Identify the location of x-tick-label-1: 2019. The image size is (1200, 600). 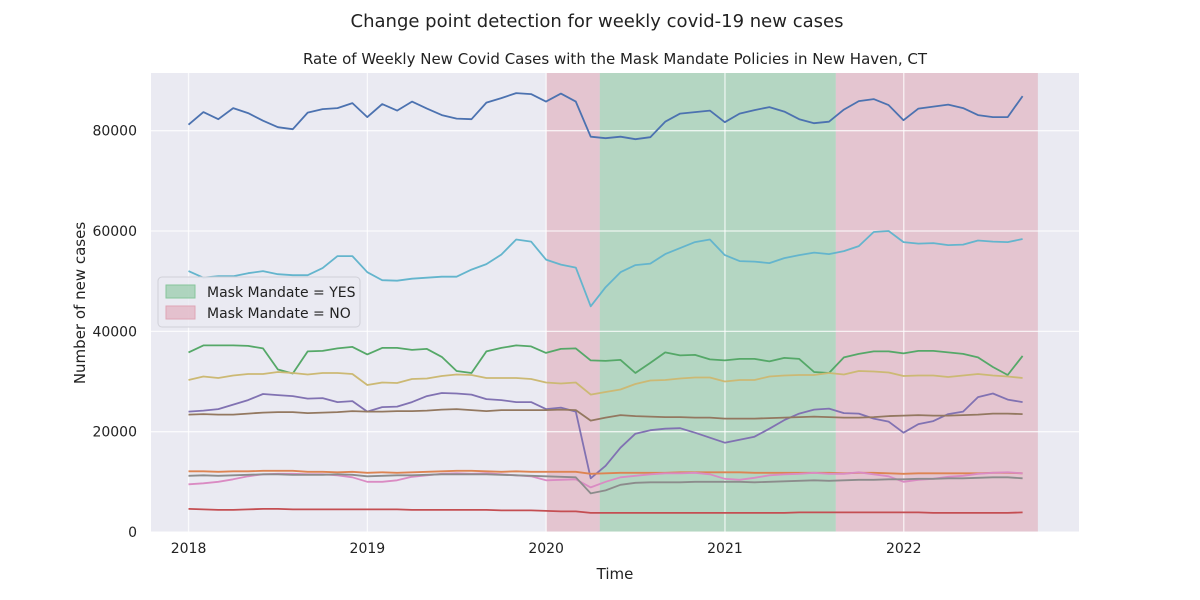
(368, 549).